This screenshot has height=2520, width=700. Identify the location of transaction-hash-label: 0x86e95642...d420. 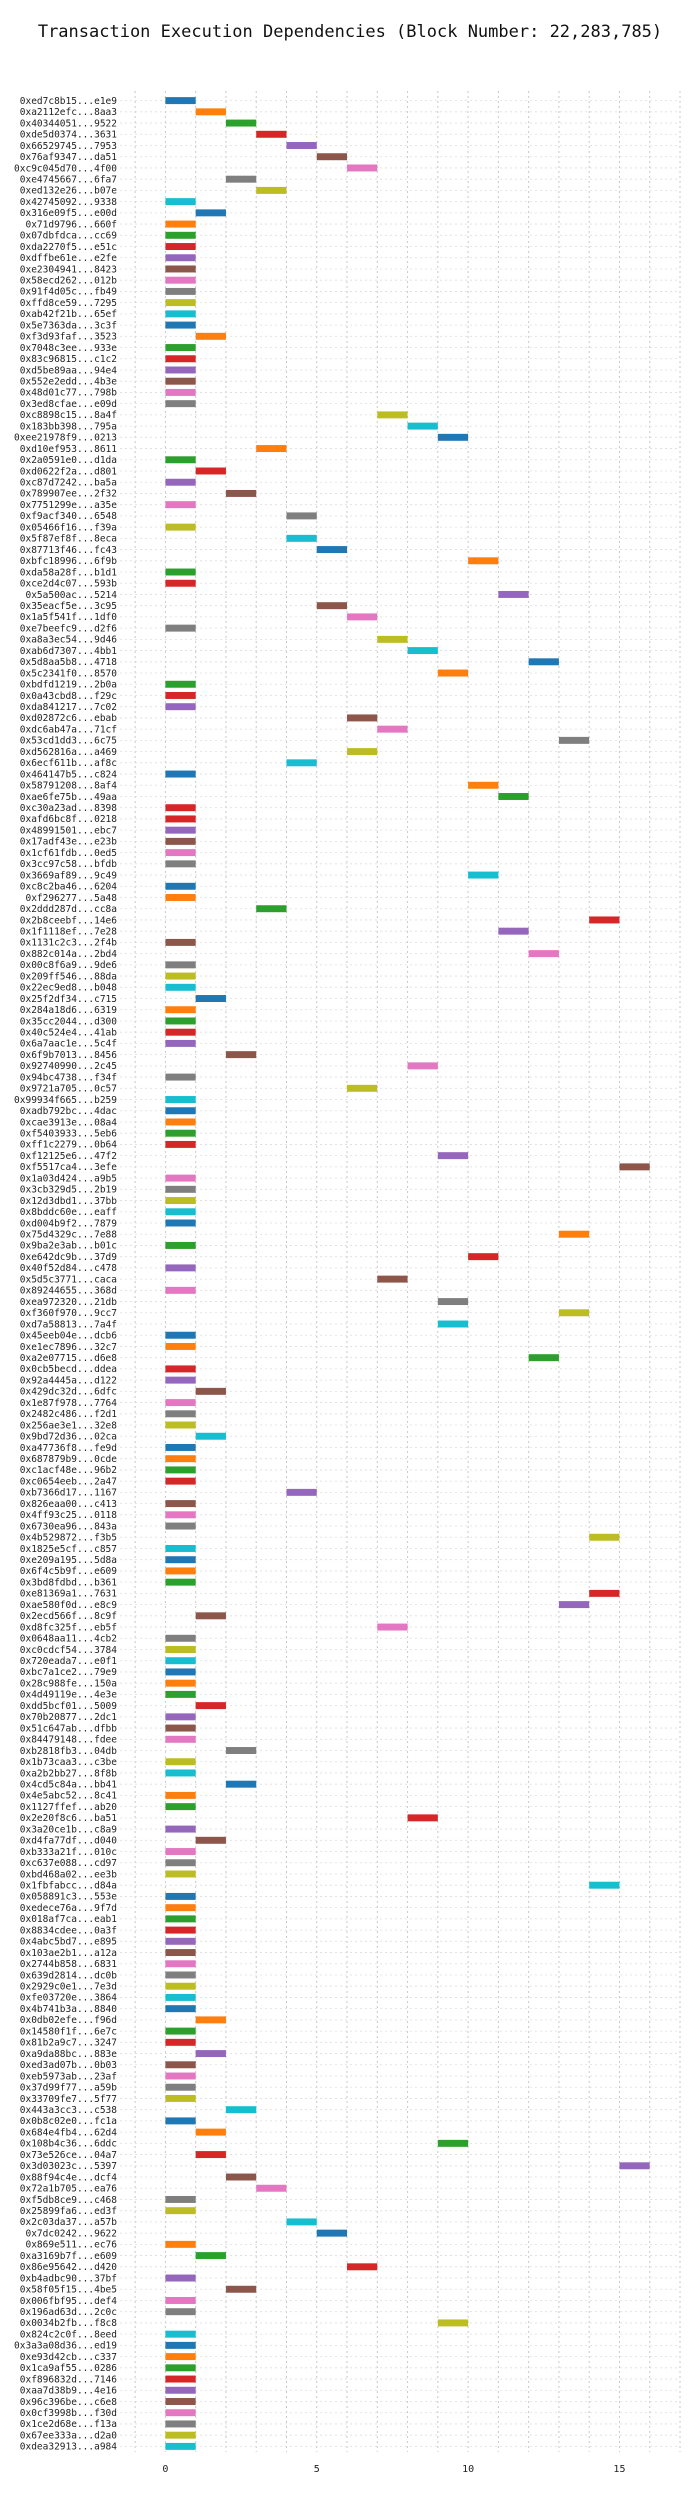
(69, 2267).